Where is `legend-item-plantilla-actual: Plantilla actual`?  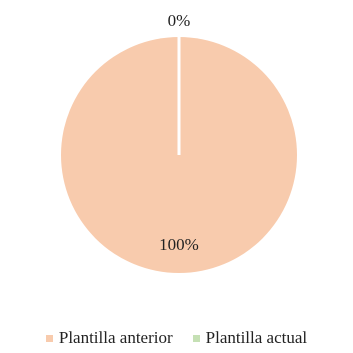 legend-item-plantilla-actual: Plantilla actual is located at coordinates (250, 338).